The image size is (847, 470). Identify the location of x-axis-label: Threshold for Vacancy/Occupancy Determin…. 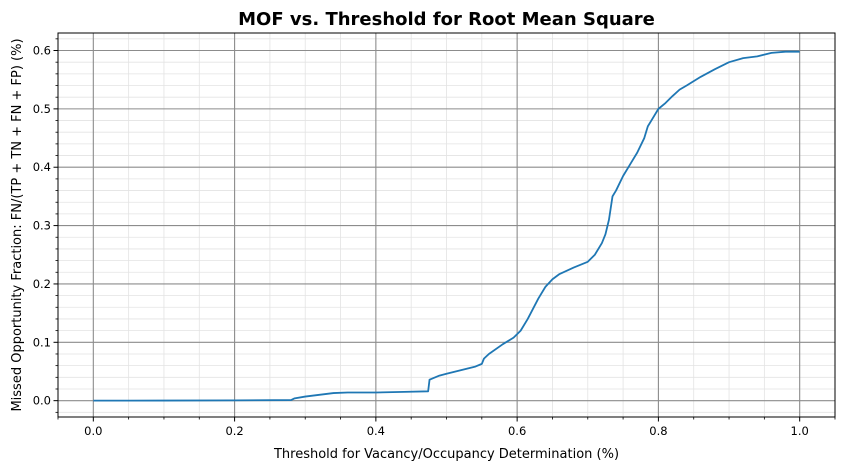
(446, 454).